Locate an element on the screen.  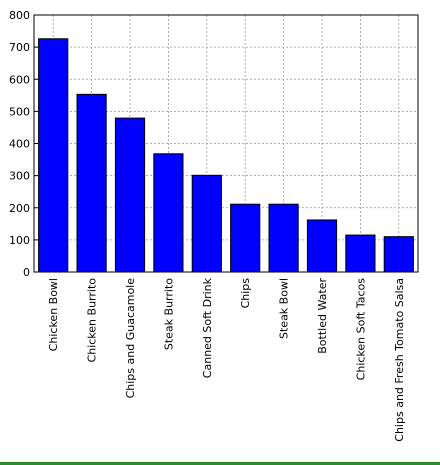
x-tick-label: Chips and Guacamole is located at coordinates (130, 338).